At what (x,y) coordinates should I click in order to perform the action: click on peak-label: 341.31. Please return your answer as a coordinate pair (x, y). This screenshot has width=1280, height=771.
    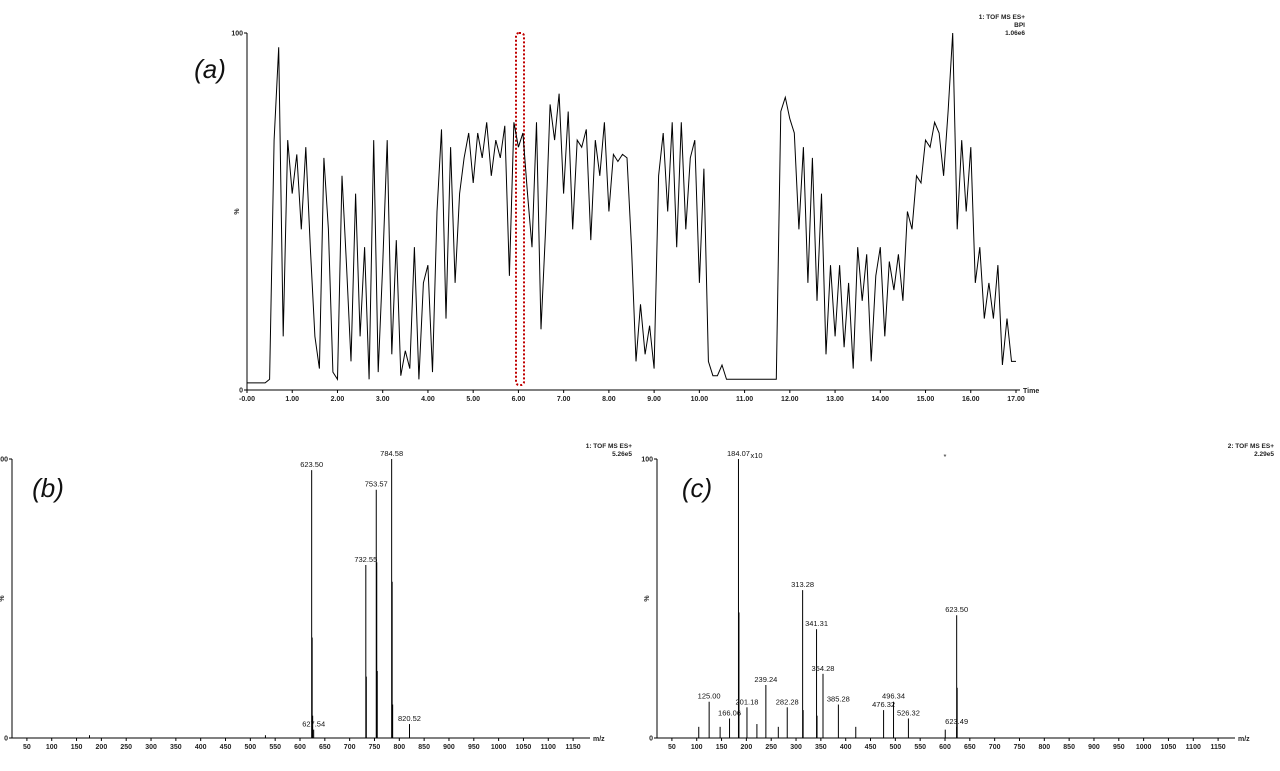
    Looking at the image, I should click on (816, 623).